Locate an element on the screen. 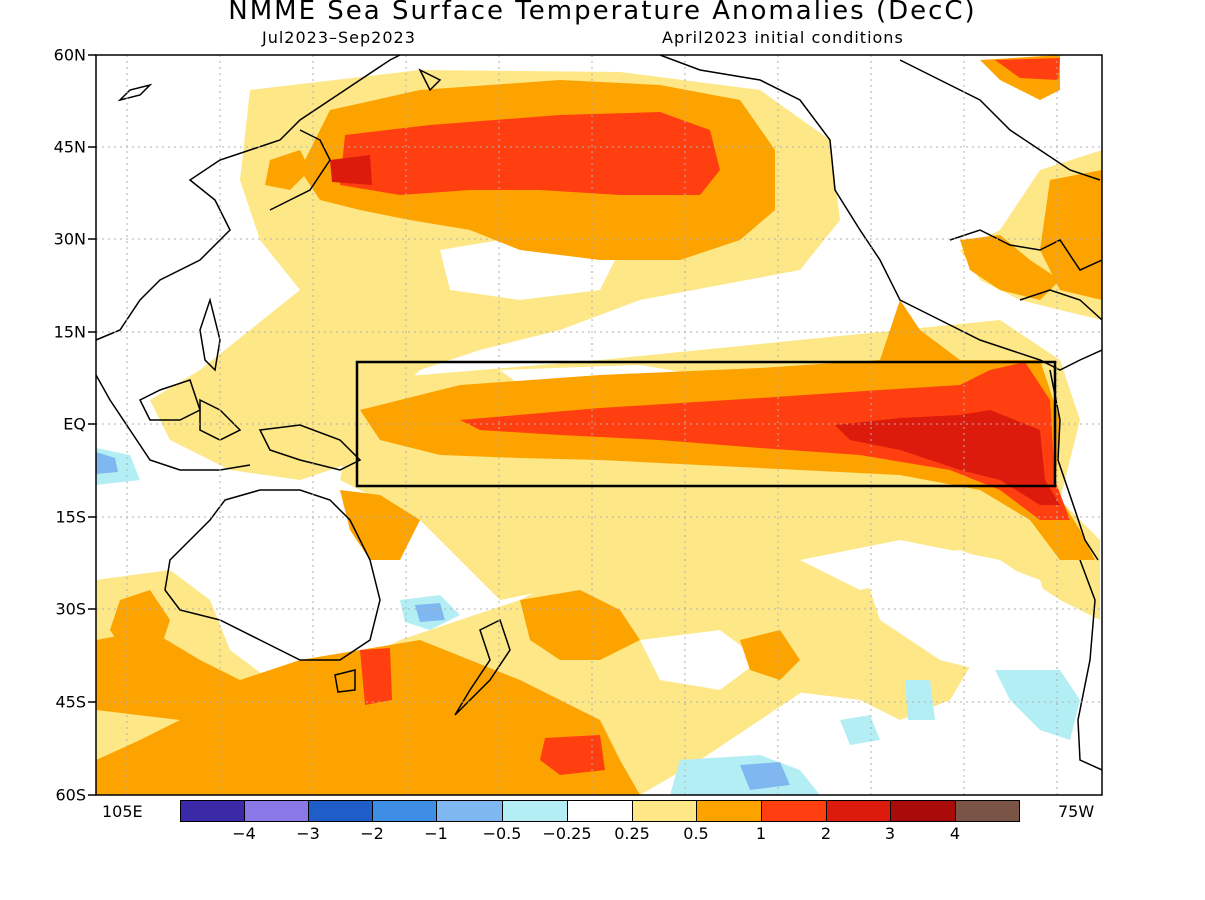 The width and height of the screenshot is (1205, 900). colorbar-label-4: −1 is located at coordinates (436, 833).